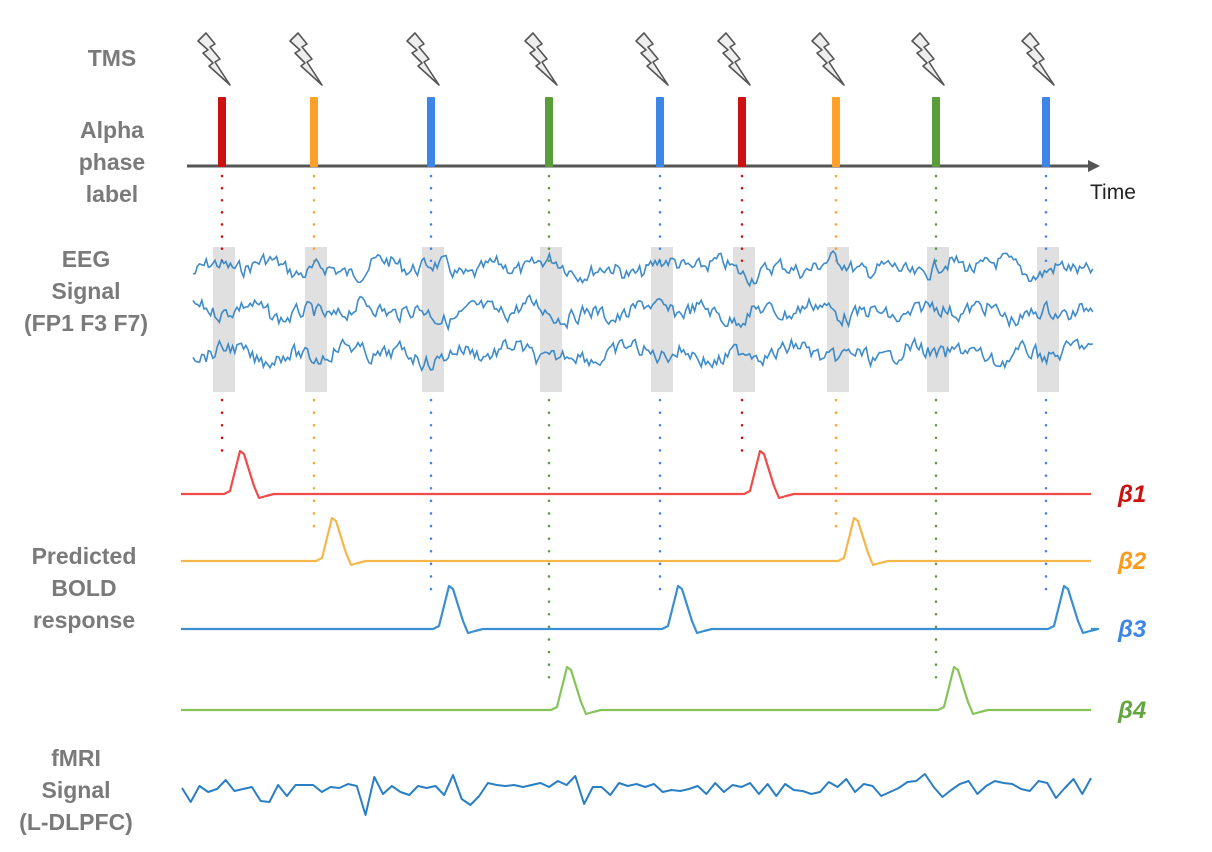 The image size is (1212, 852). Describe the element at coordinates (634, 132) in the screenshot. I see `phase-markers` at that location.